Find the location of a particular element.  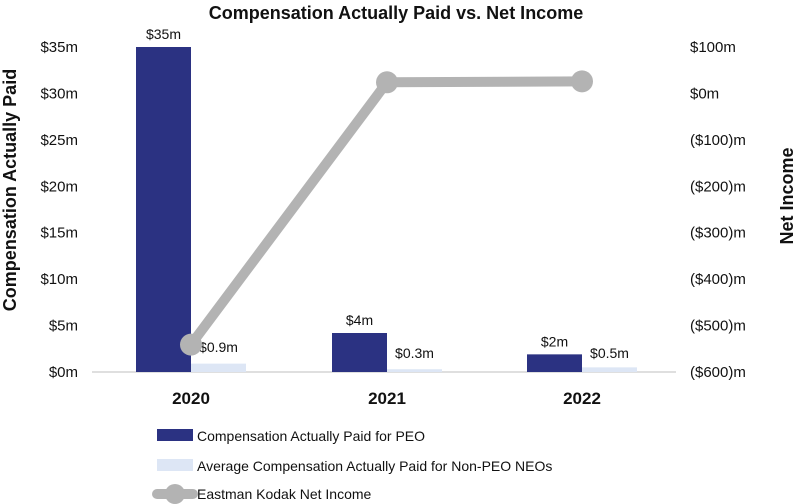

non-peo-bar-label: $0.9m is located at coordinates (218, 347).